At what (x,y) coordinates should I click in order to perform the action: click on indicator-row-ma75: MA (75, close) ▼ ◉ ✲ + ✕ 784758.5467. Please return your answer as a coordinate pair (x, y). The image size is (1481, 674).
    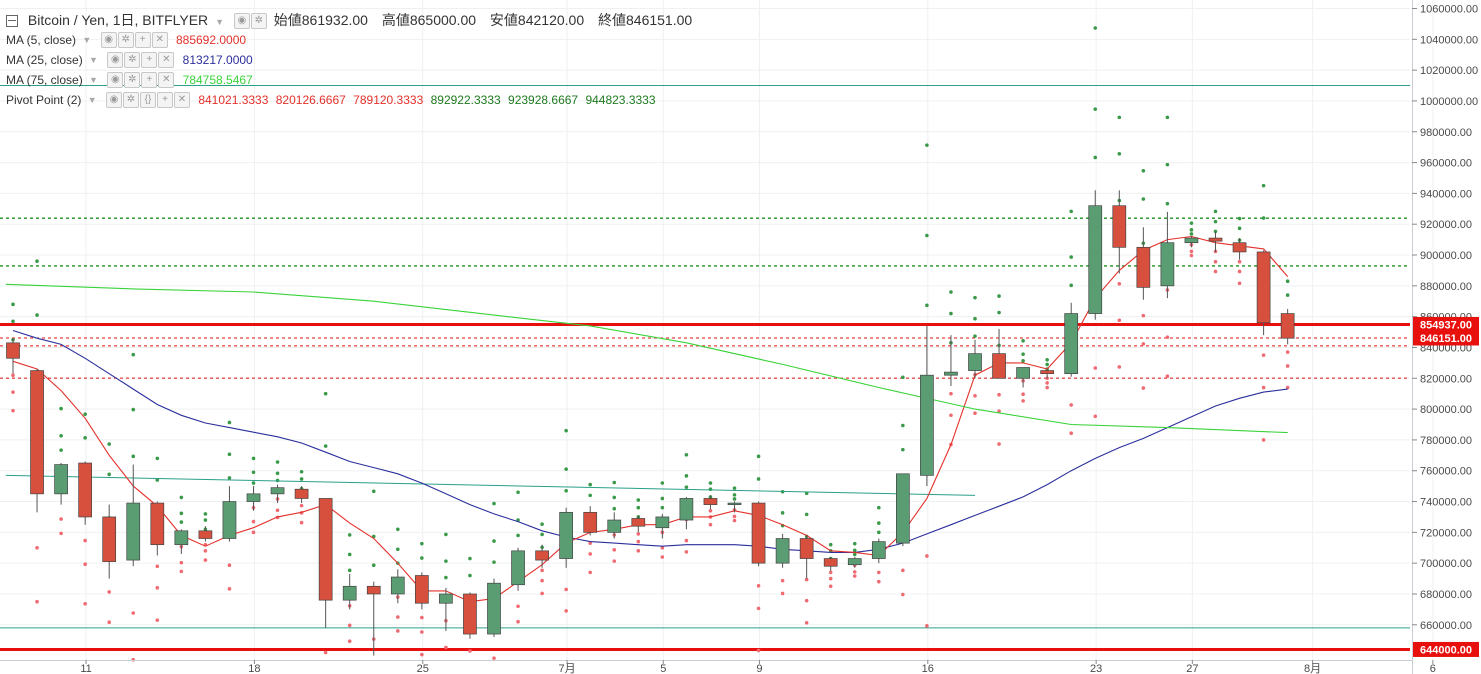
    Looking at the image, I should click on (129, 81).